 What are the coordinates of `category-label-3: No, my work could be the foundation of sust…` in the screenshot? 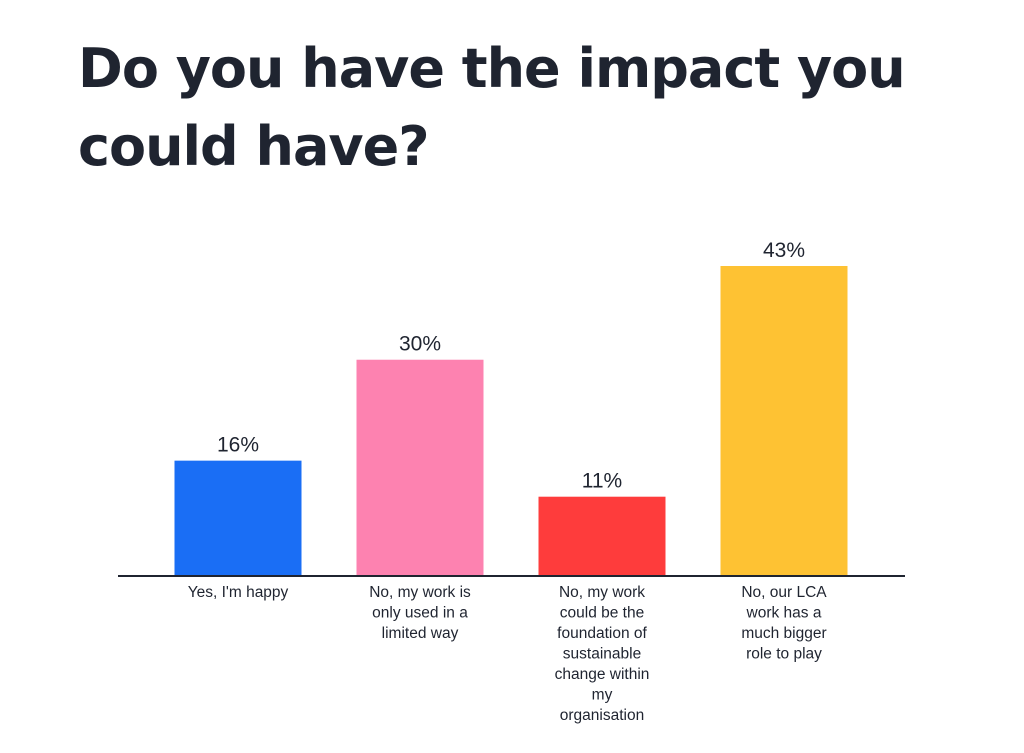 It's located at (602, 654).